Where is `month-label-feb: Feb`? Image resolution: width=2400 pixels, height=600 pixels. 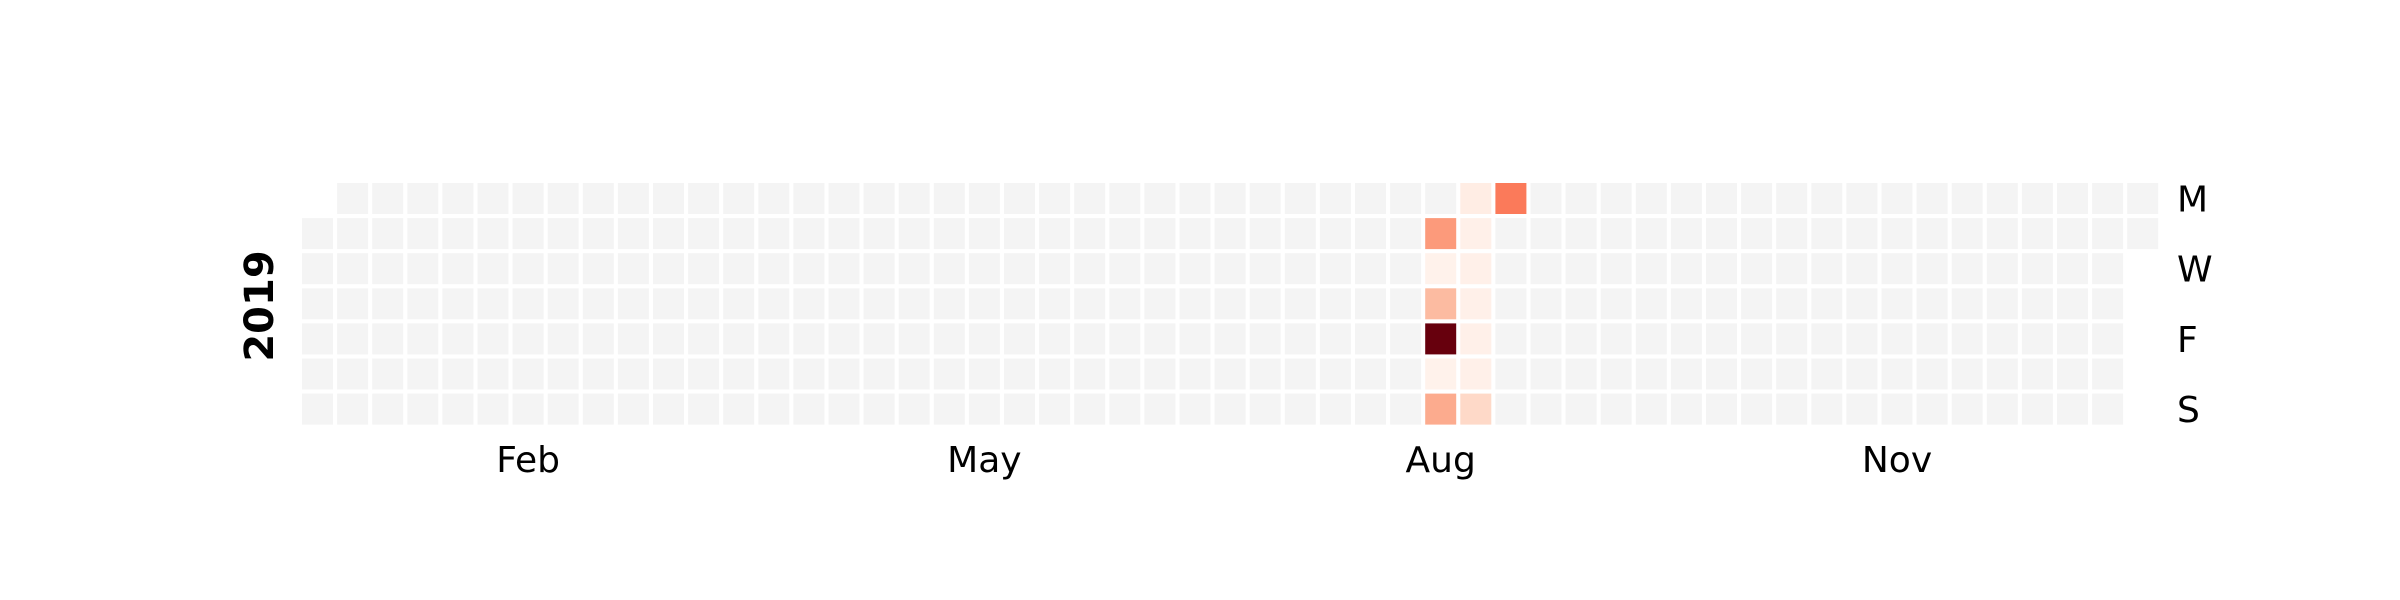
month-label-feb: Feb is located at coordinates (528, 460).